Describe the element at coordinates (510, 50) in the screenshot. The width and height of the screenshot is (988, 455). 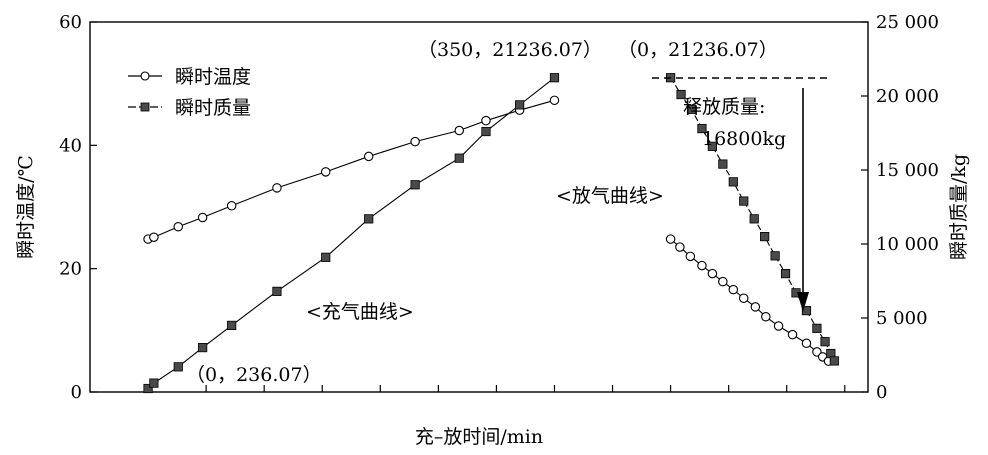
I see `annotation-point-charge-end: （350，21236.07）` at that location.